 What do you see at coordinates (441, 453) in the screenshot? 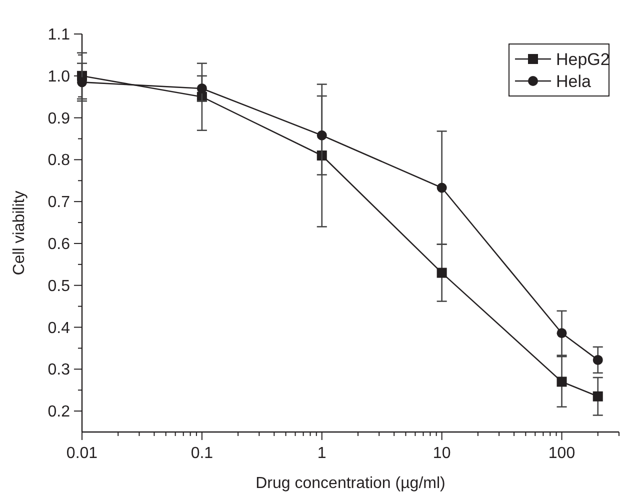
I see `x-tick-label: 10` at bounding box center [441, 453].